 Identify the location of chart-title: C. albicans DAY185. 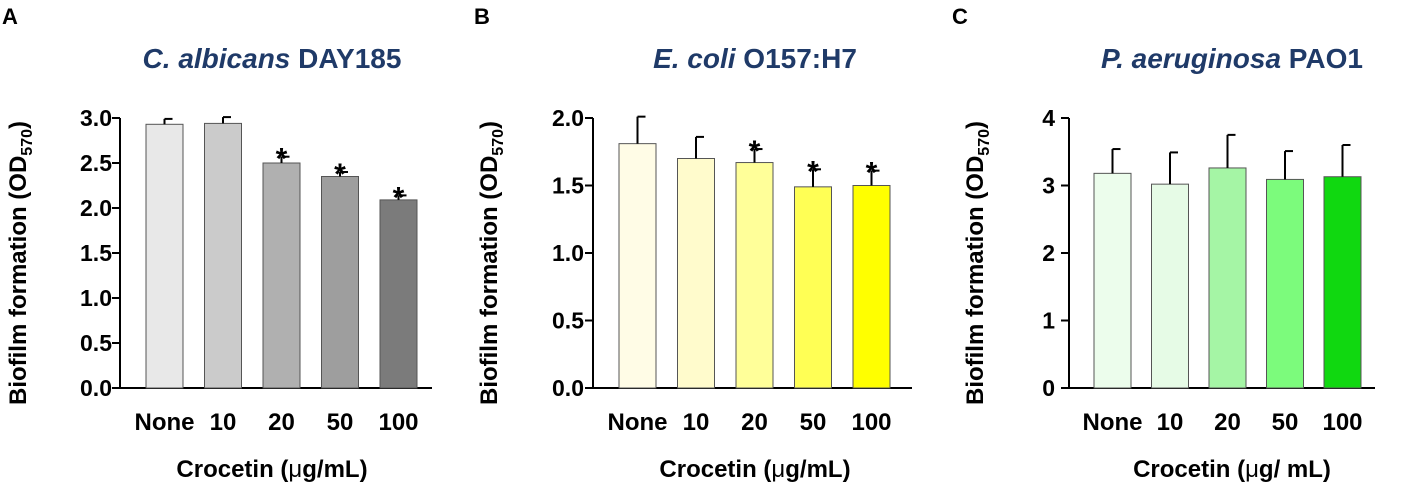
(272, 58).